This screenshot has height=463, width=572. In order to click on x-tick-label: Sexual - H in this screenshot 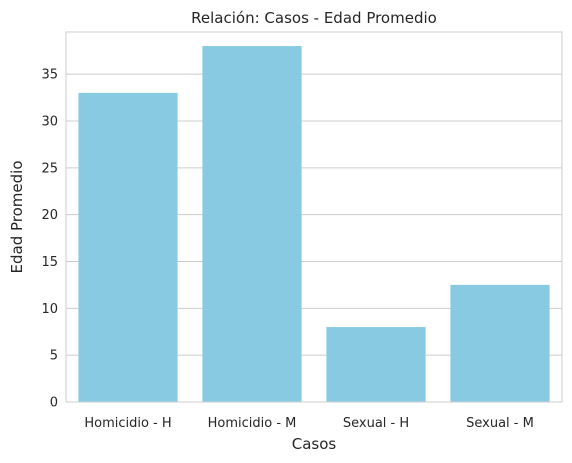, I will do `click(376, 423)`.